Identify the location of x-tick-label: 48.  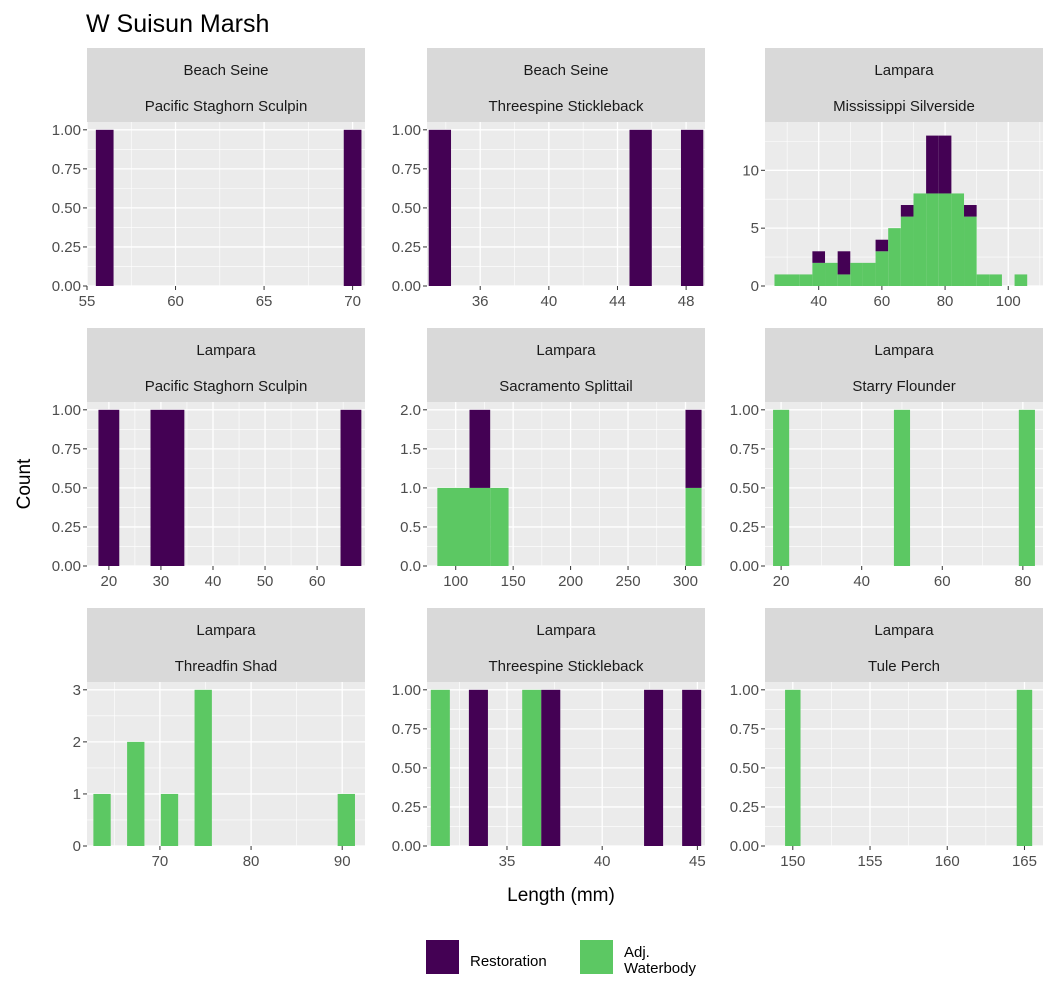
(686, 301).